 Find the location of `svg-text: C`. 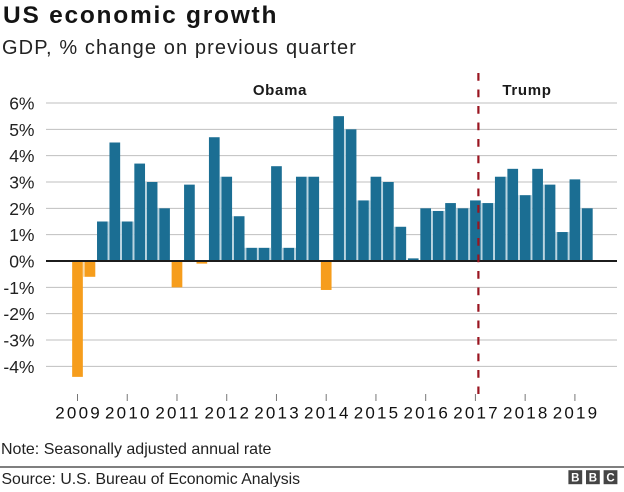

svg-text: C is located at coordinates (610, 479).